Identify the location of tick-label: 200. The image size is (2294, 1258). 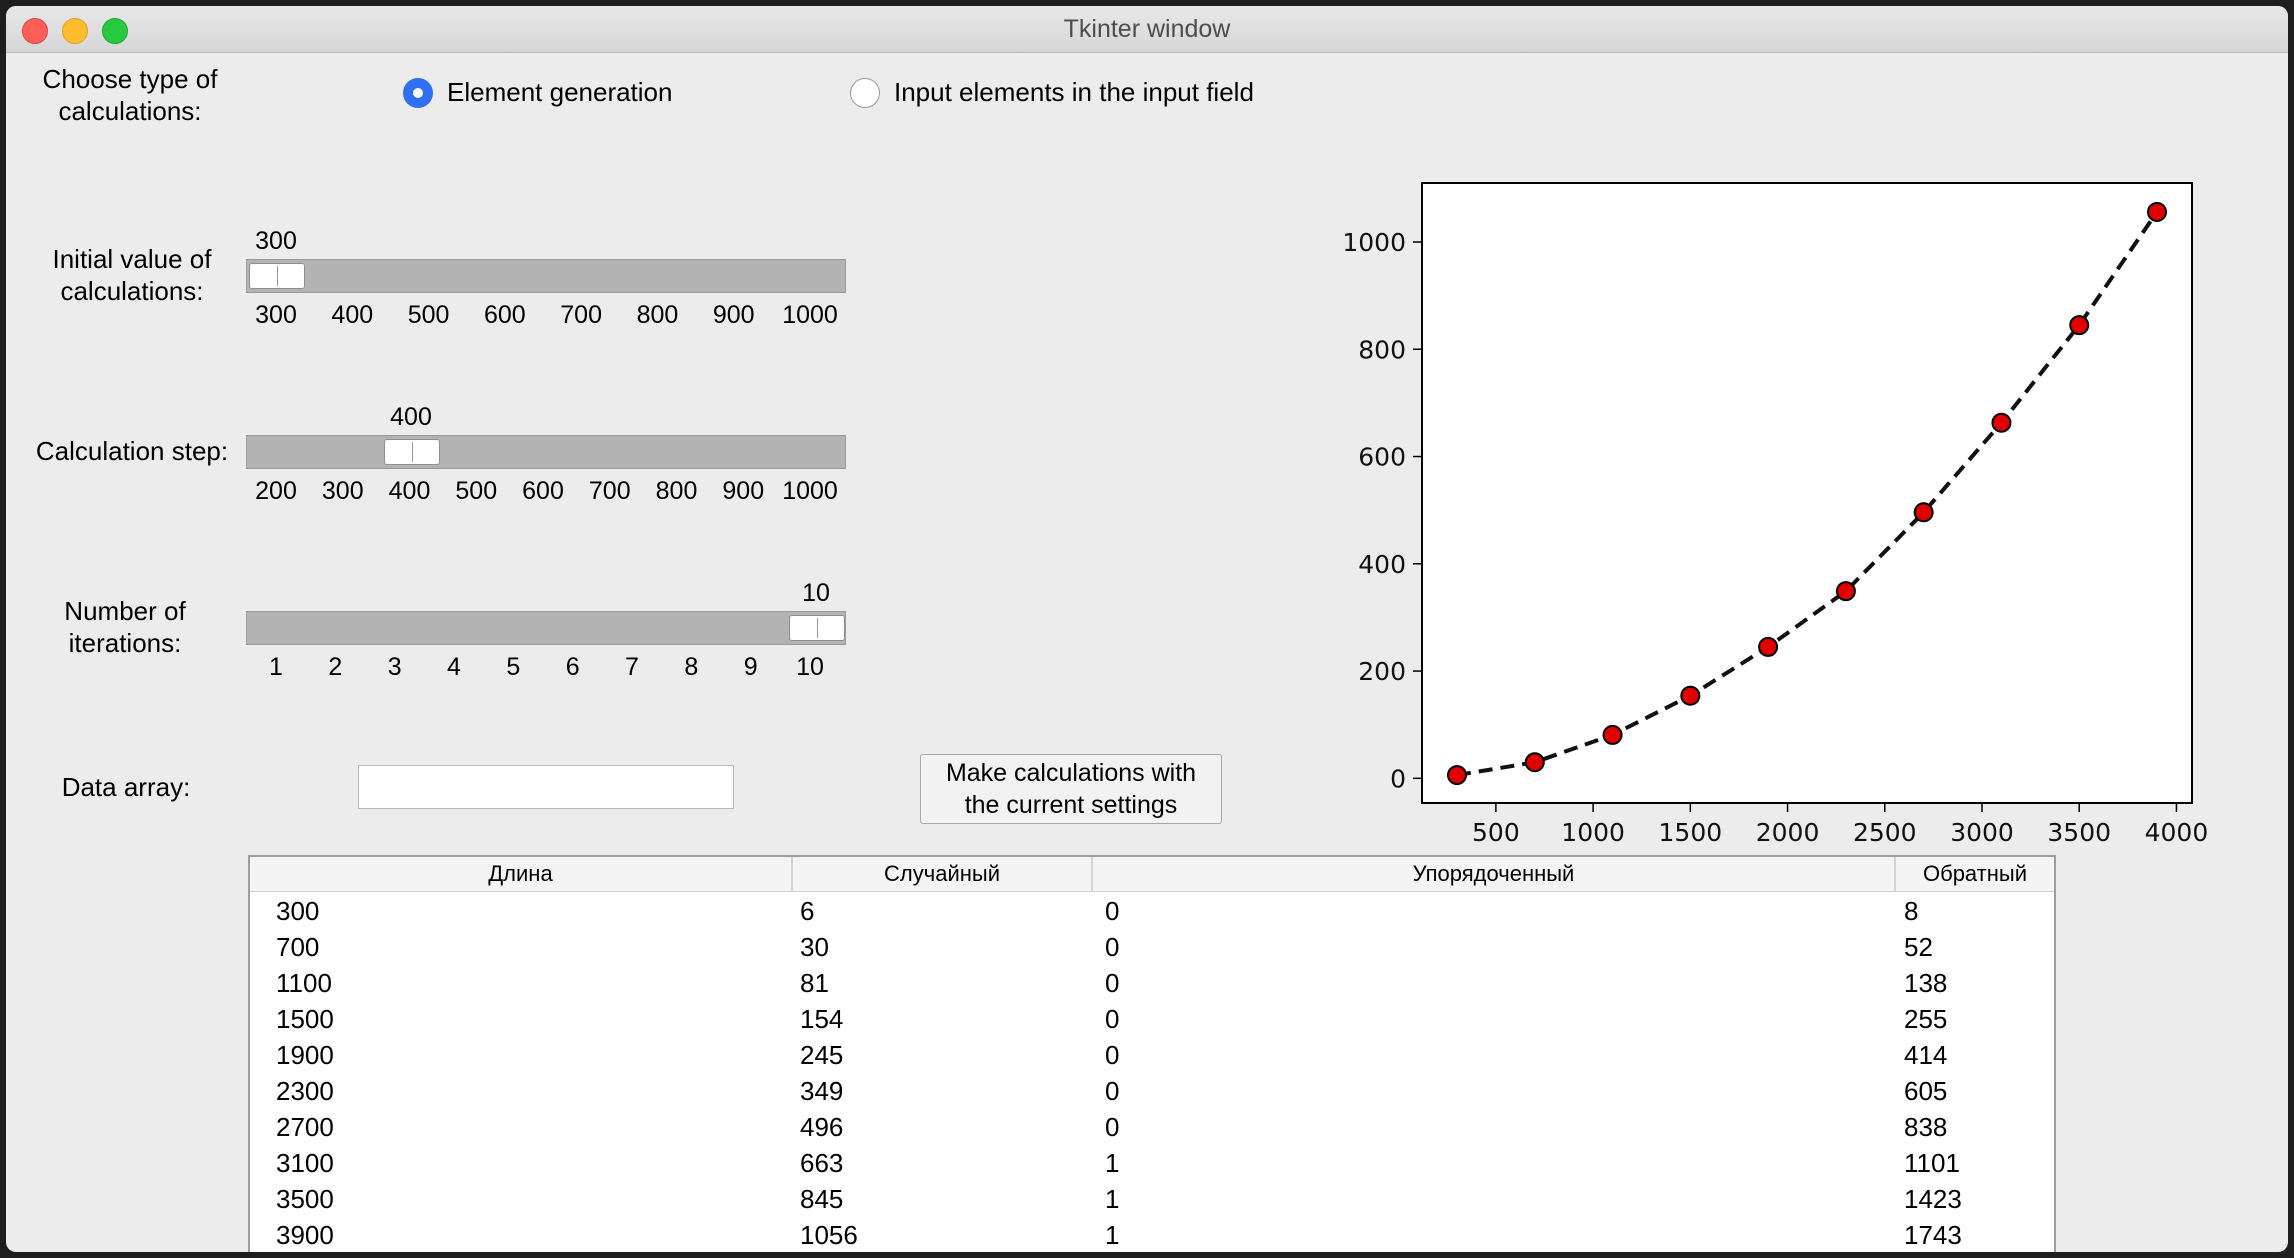
(276, 491).